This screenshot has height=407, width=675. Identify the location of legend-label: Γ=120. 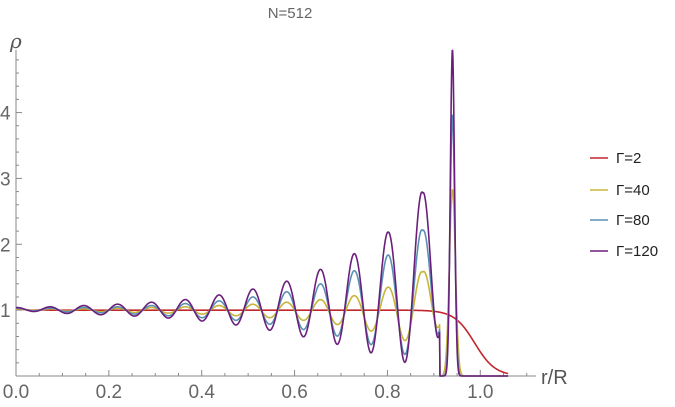
(637, 251).